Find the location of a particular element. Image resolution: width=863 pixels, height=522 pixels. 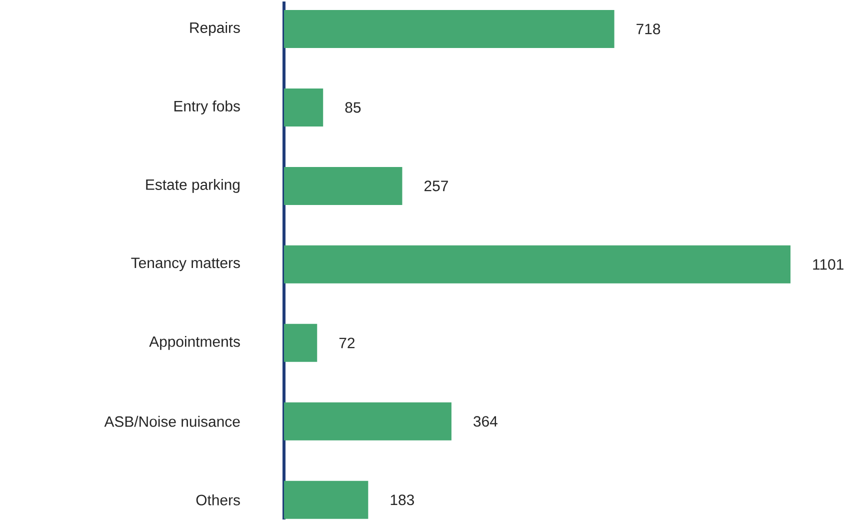

y-tick-label: Appointments is located at coordinates (194, 343).